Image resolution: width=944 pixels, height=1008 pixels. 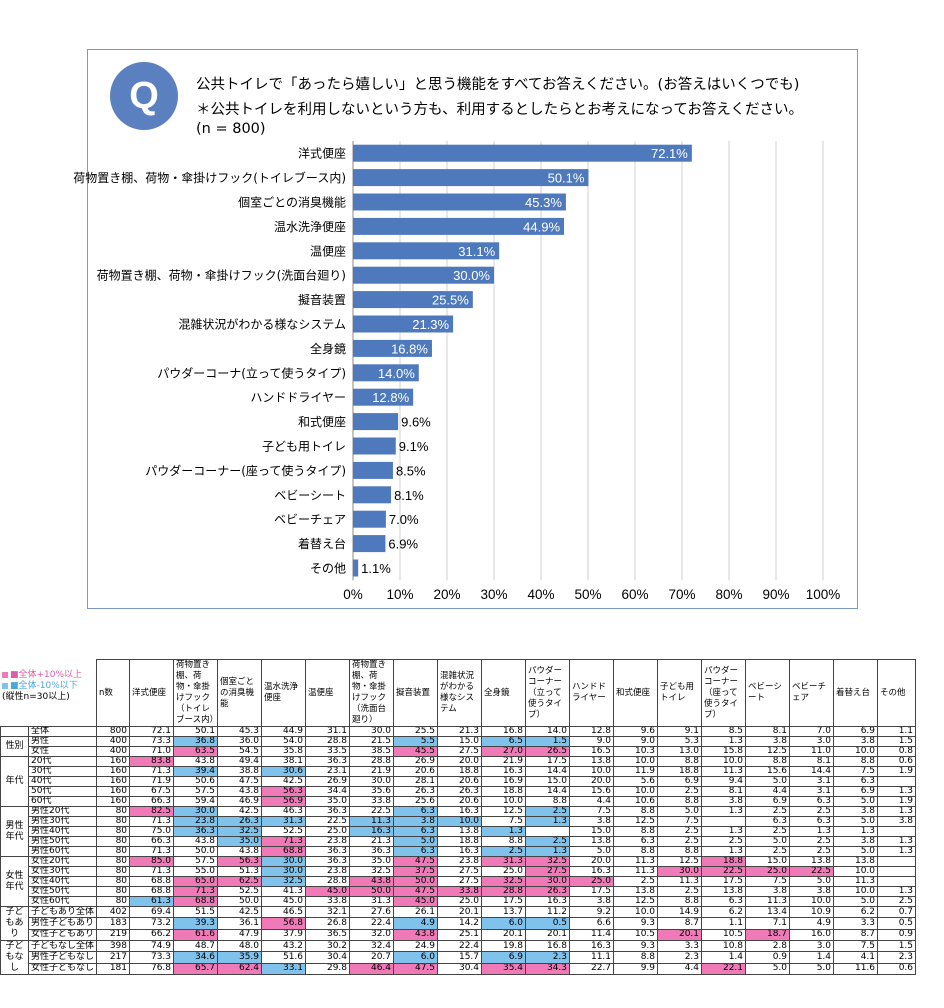 I want to click on table-cell: 25.0, so click(x=328, y=831).